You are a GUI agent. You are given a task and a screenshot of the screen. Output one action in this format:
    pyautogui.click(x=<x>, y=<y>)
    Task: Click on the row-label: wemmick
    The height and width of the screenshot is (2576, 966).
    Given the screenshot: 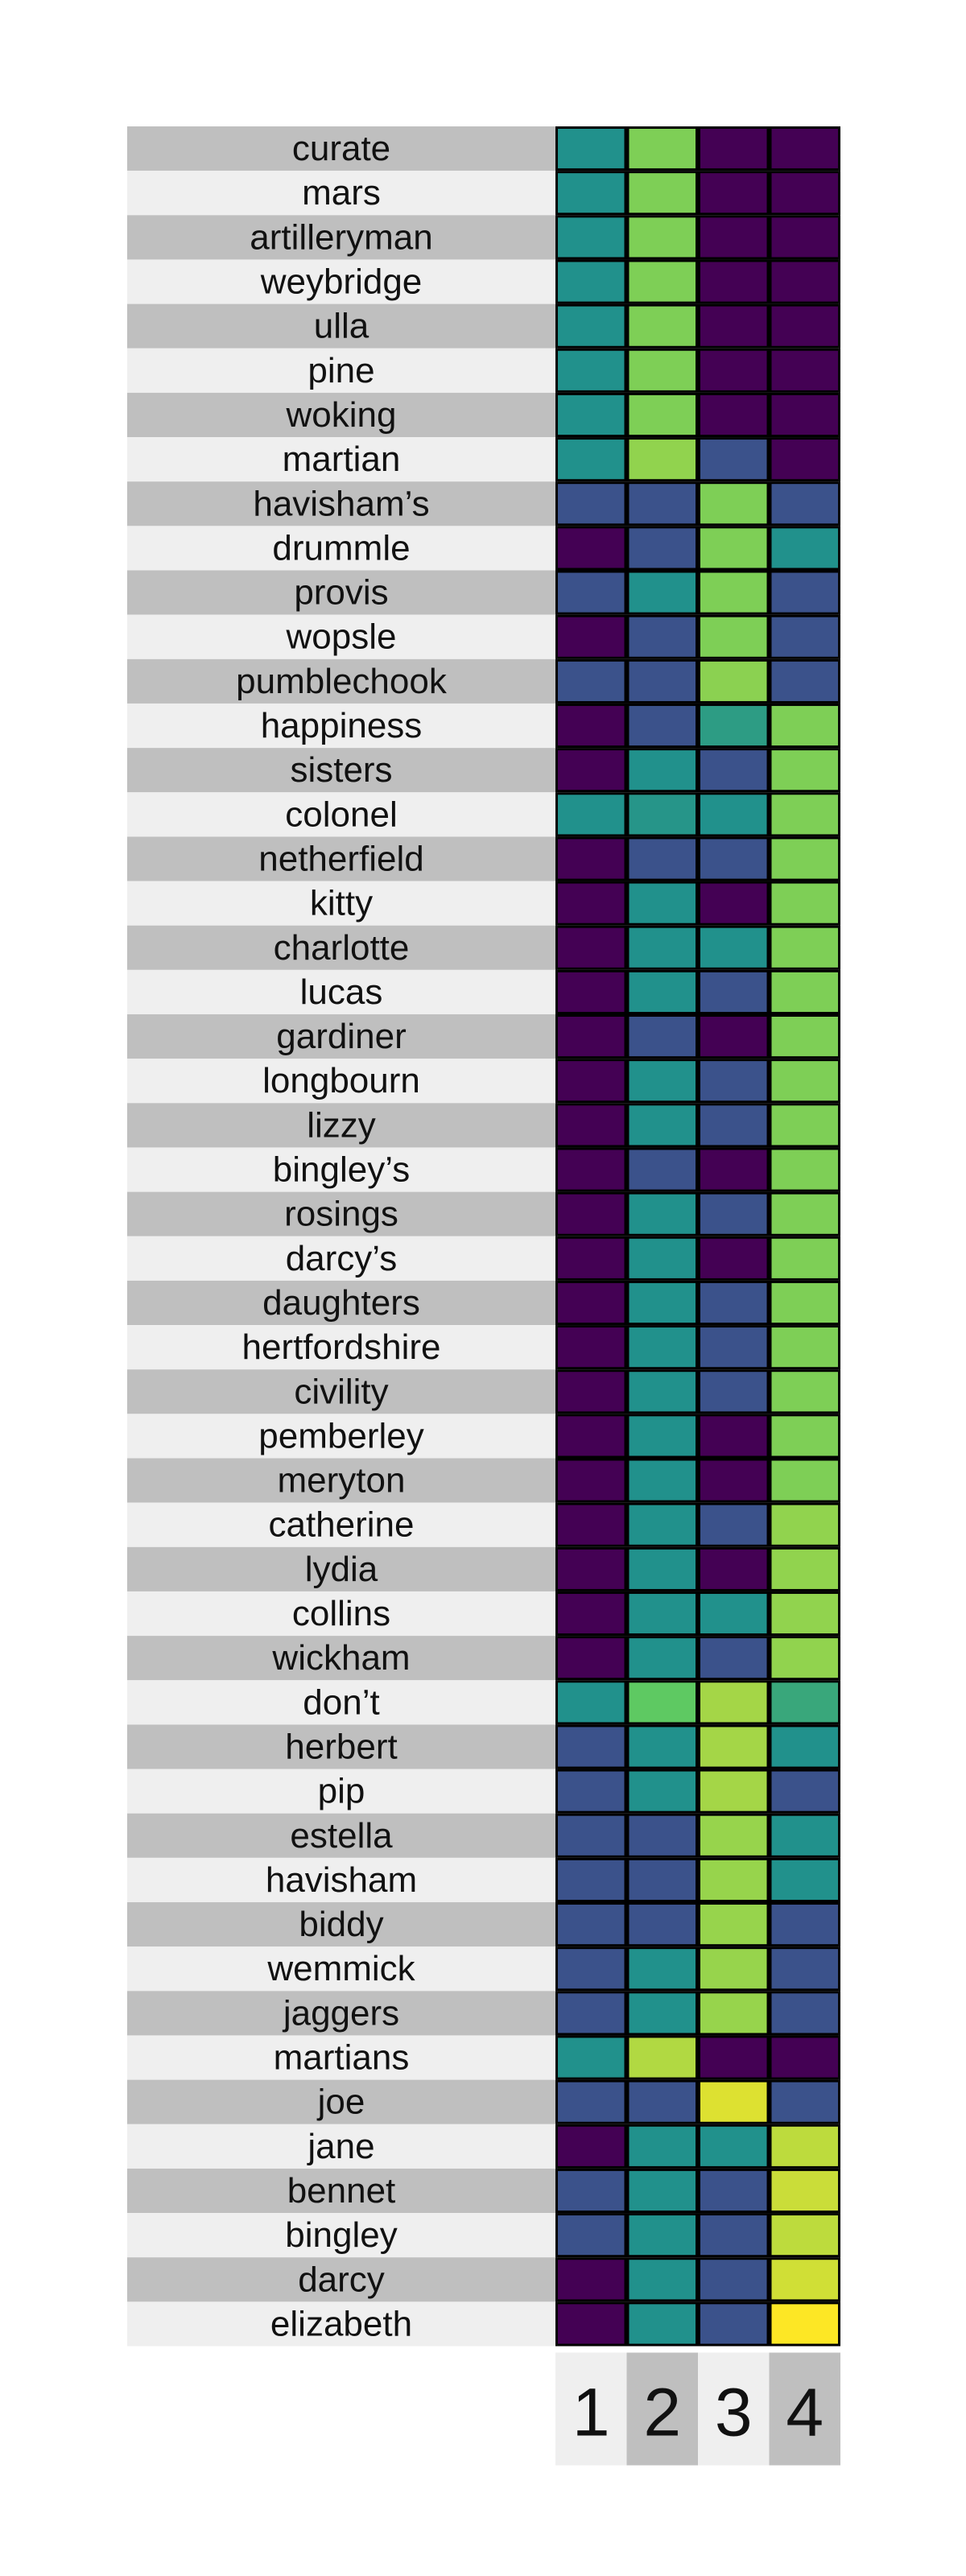 What is the action you would take?
    pyautogui.click(x=340, y=1968)
    